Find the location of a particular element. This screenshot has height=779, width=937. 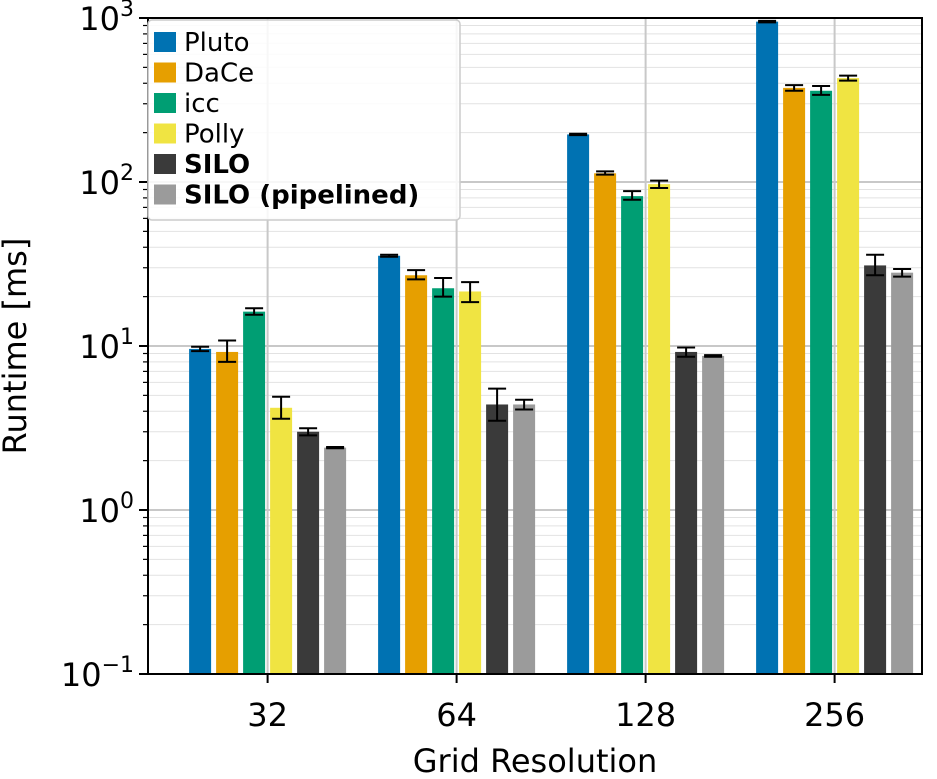

legend-label: SILO is located at coordinates (217, 165).